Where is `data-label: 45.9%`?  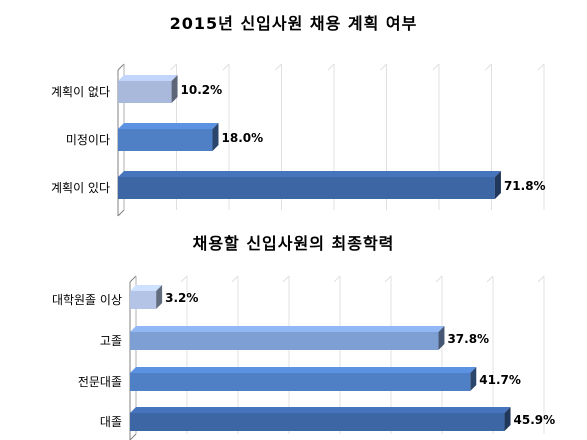
data-label: 45.9% is located at coordinates (535, 420).